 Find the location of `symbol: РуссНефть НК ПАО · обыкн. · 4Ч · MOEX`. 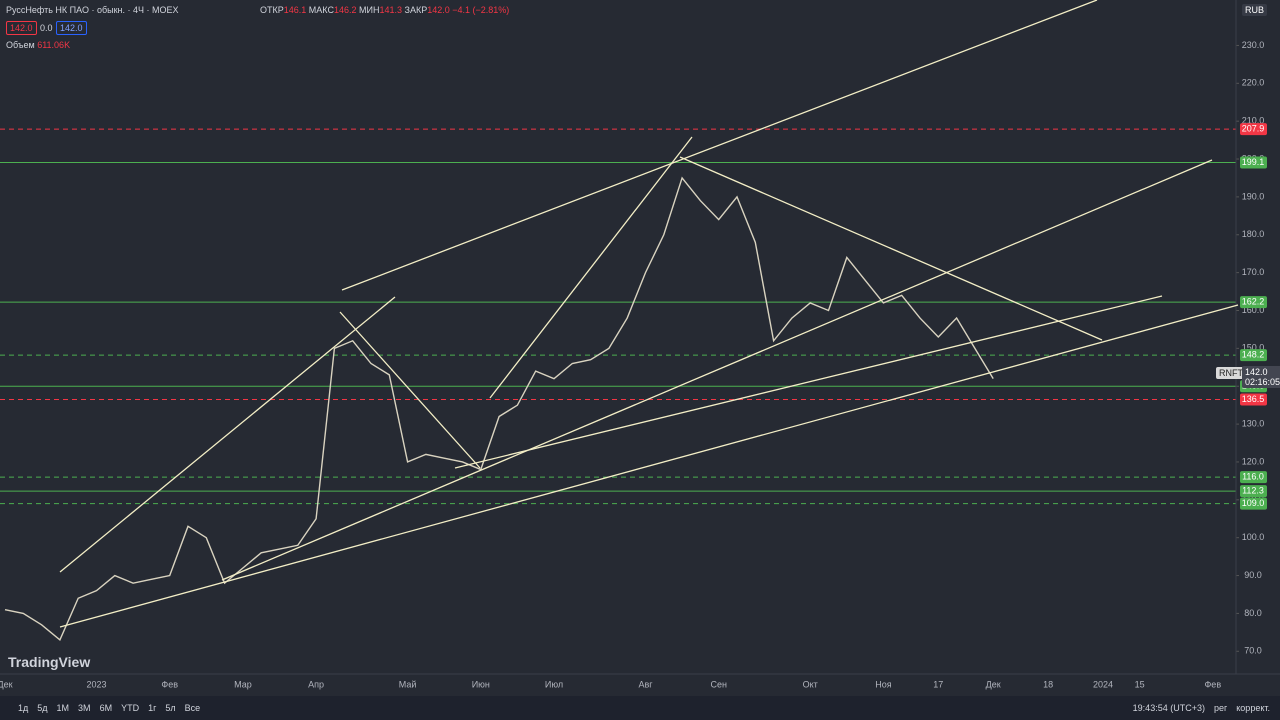

symbol: РуссНефть НК ПАО · обыкн. · 4Ч · MOEX is located at coordinates (92, 10).